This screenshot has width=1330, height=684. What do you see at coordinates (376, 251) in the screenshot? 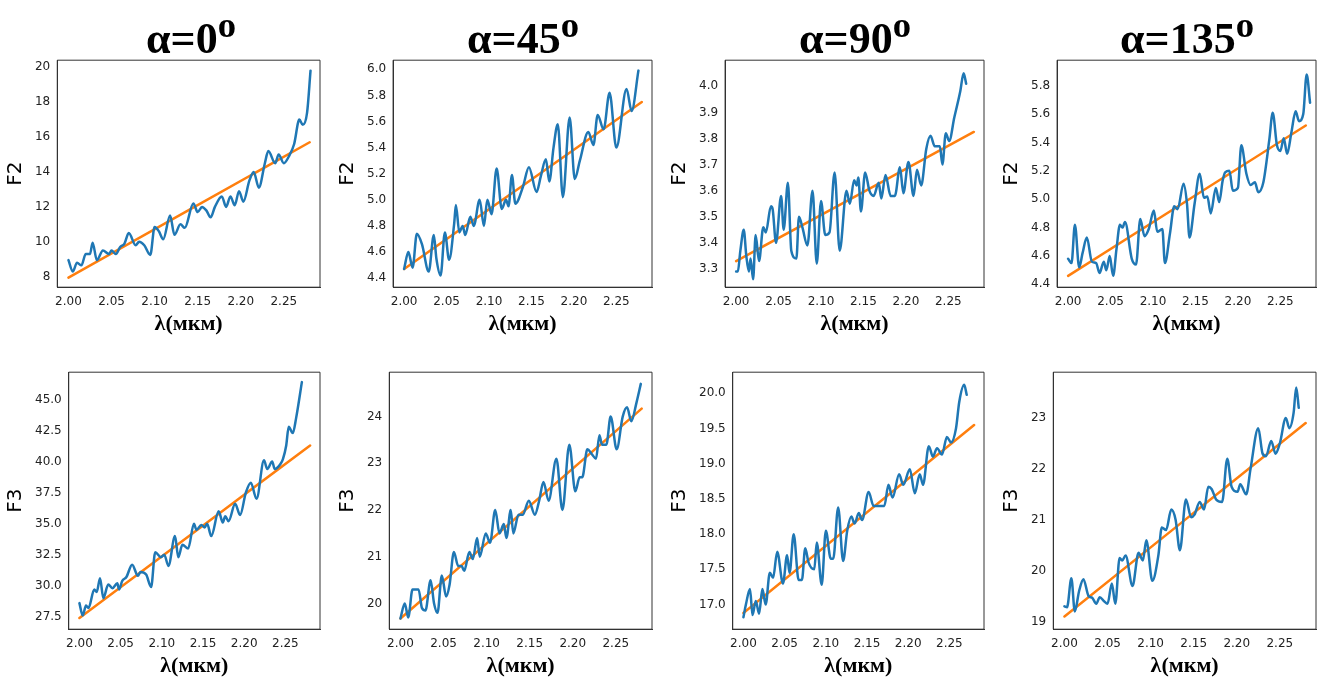
I see `y-tick-label: 4.6` at bounding box center [376, 251].